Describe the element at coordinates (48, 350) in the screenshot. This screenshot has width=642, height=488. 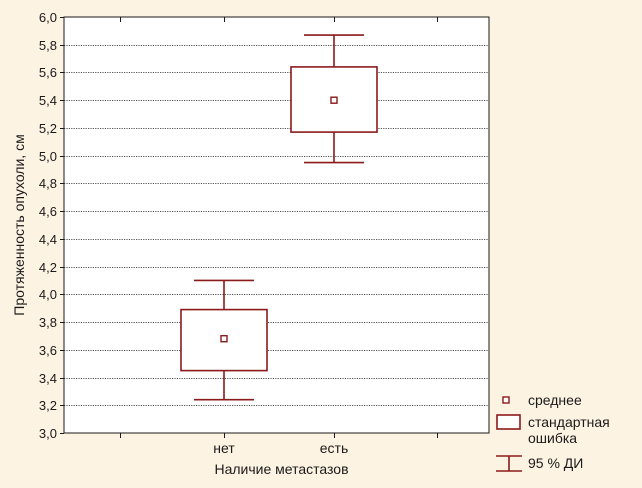
I see `y-tick-label: 3,6` at that location.